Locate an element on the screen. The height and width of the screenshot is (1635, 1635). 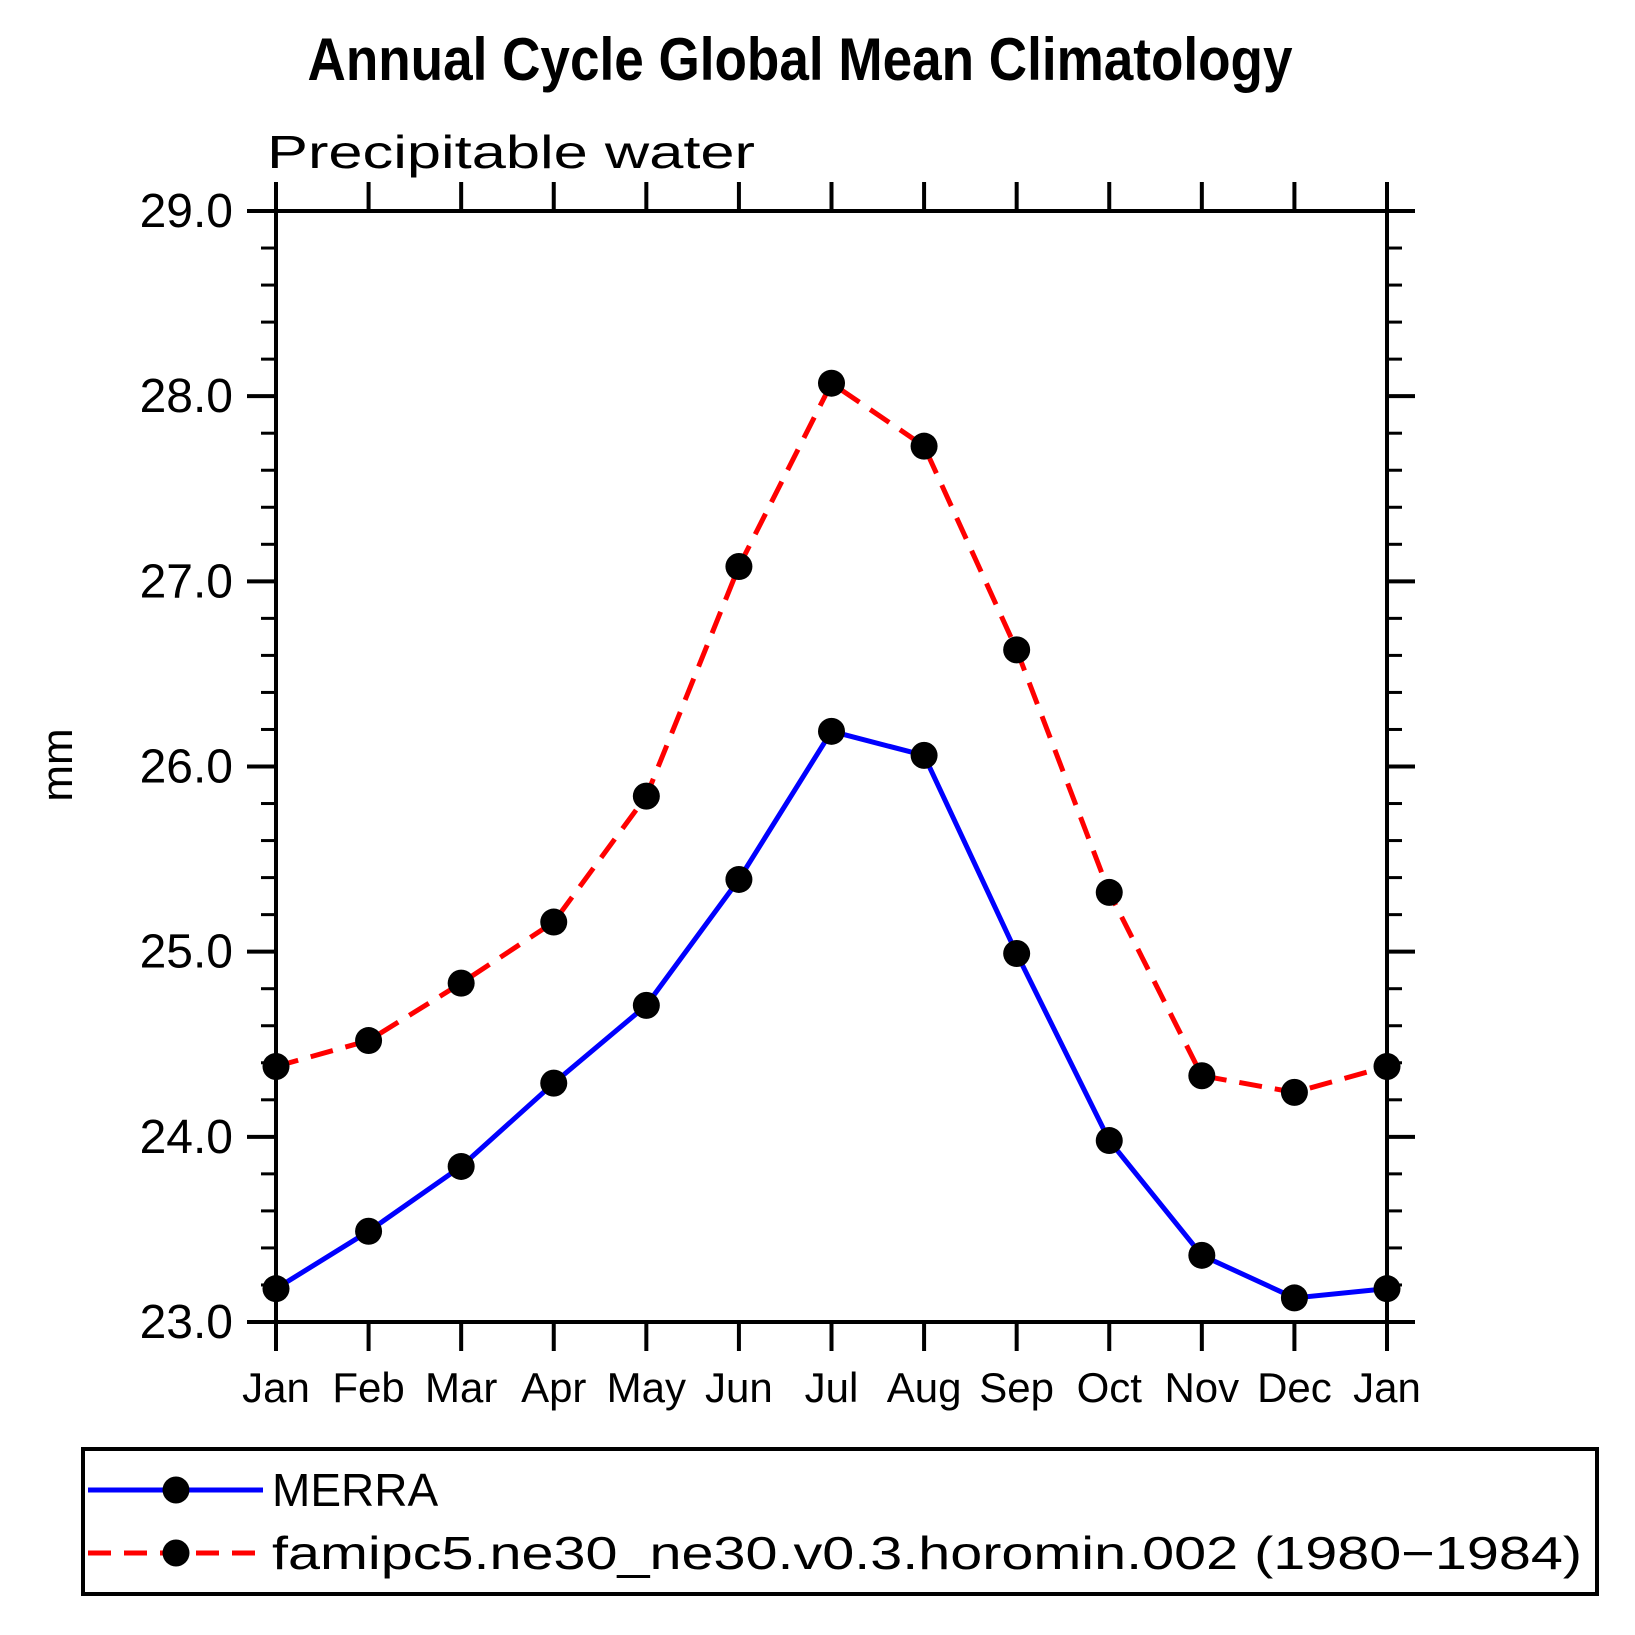
y-tick-label: 26.0 is located at coordinates (186, 767).